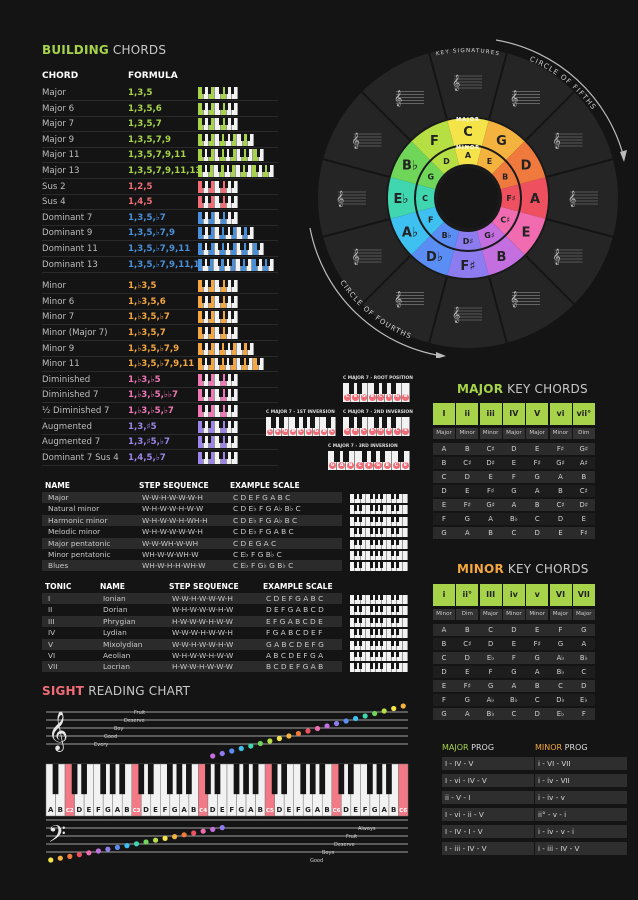 This screenshot has width=638, height=900. Describe the element at coordinates (344, 845) in the screenshot. I see `bass-mnemonic: Deserve` at that location.